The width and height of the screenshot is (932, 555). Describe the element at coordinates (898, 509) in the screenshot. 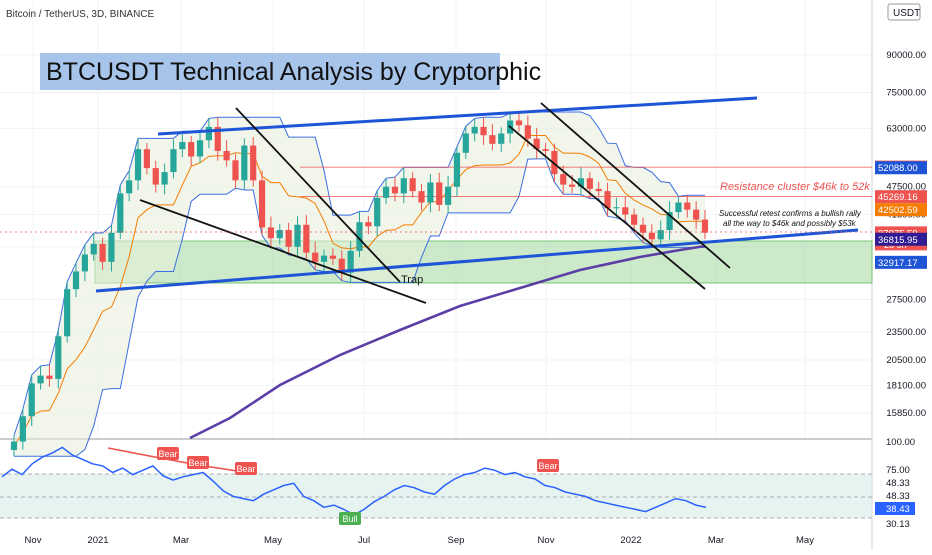

I see `rsi-tick-label: 38.43` at that location.